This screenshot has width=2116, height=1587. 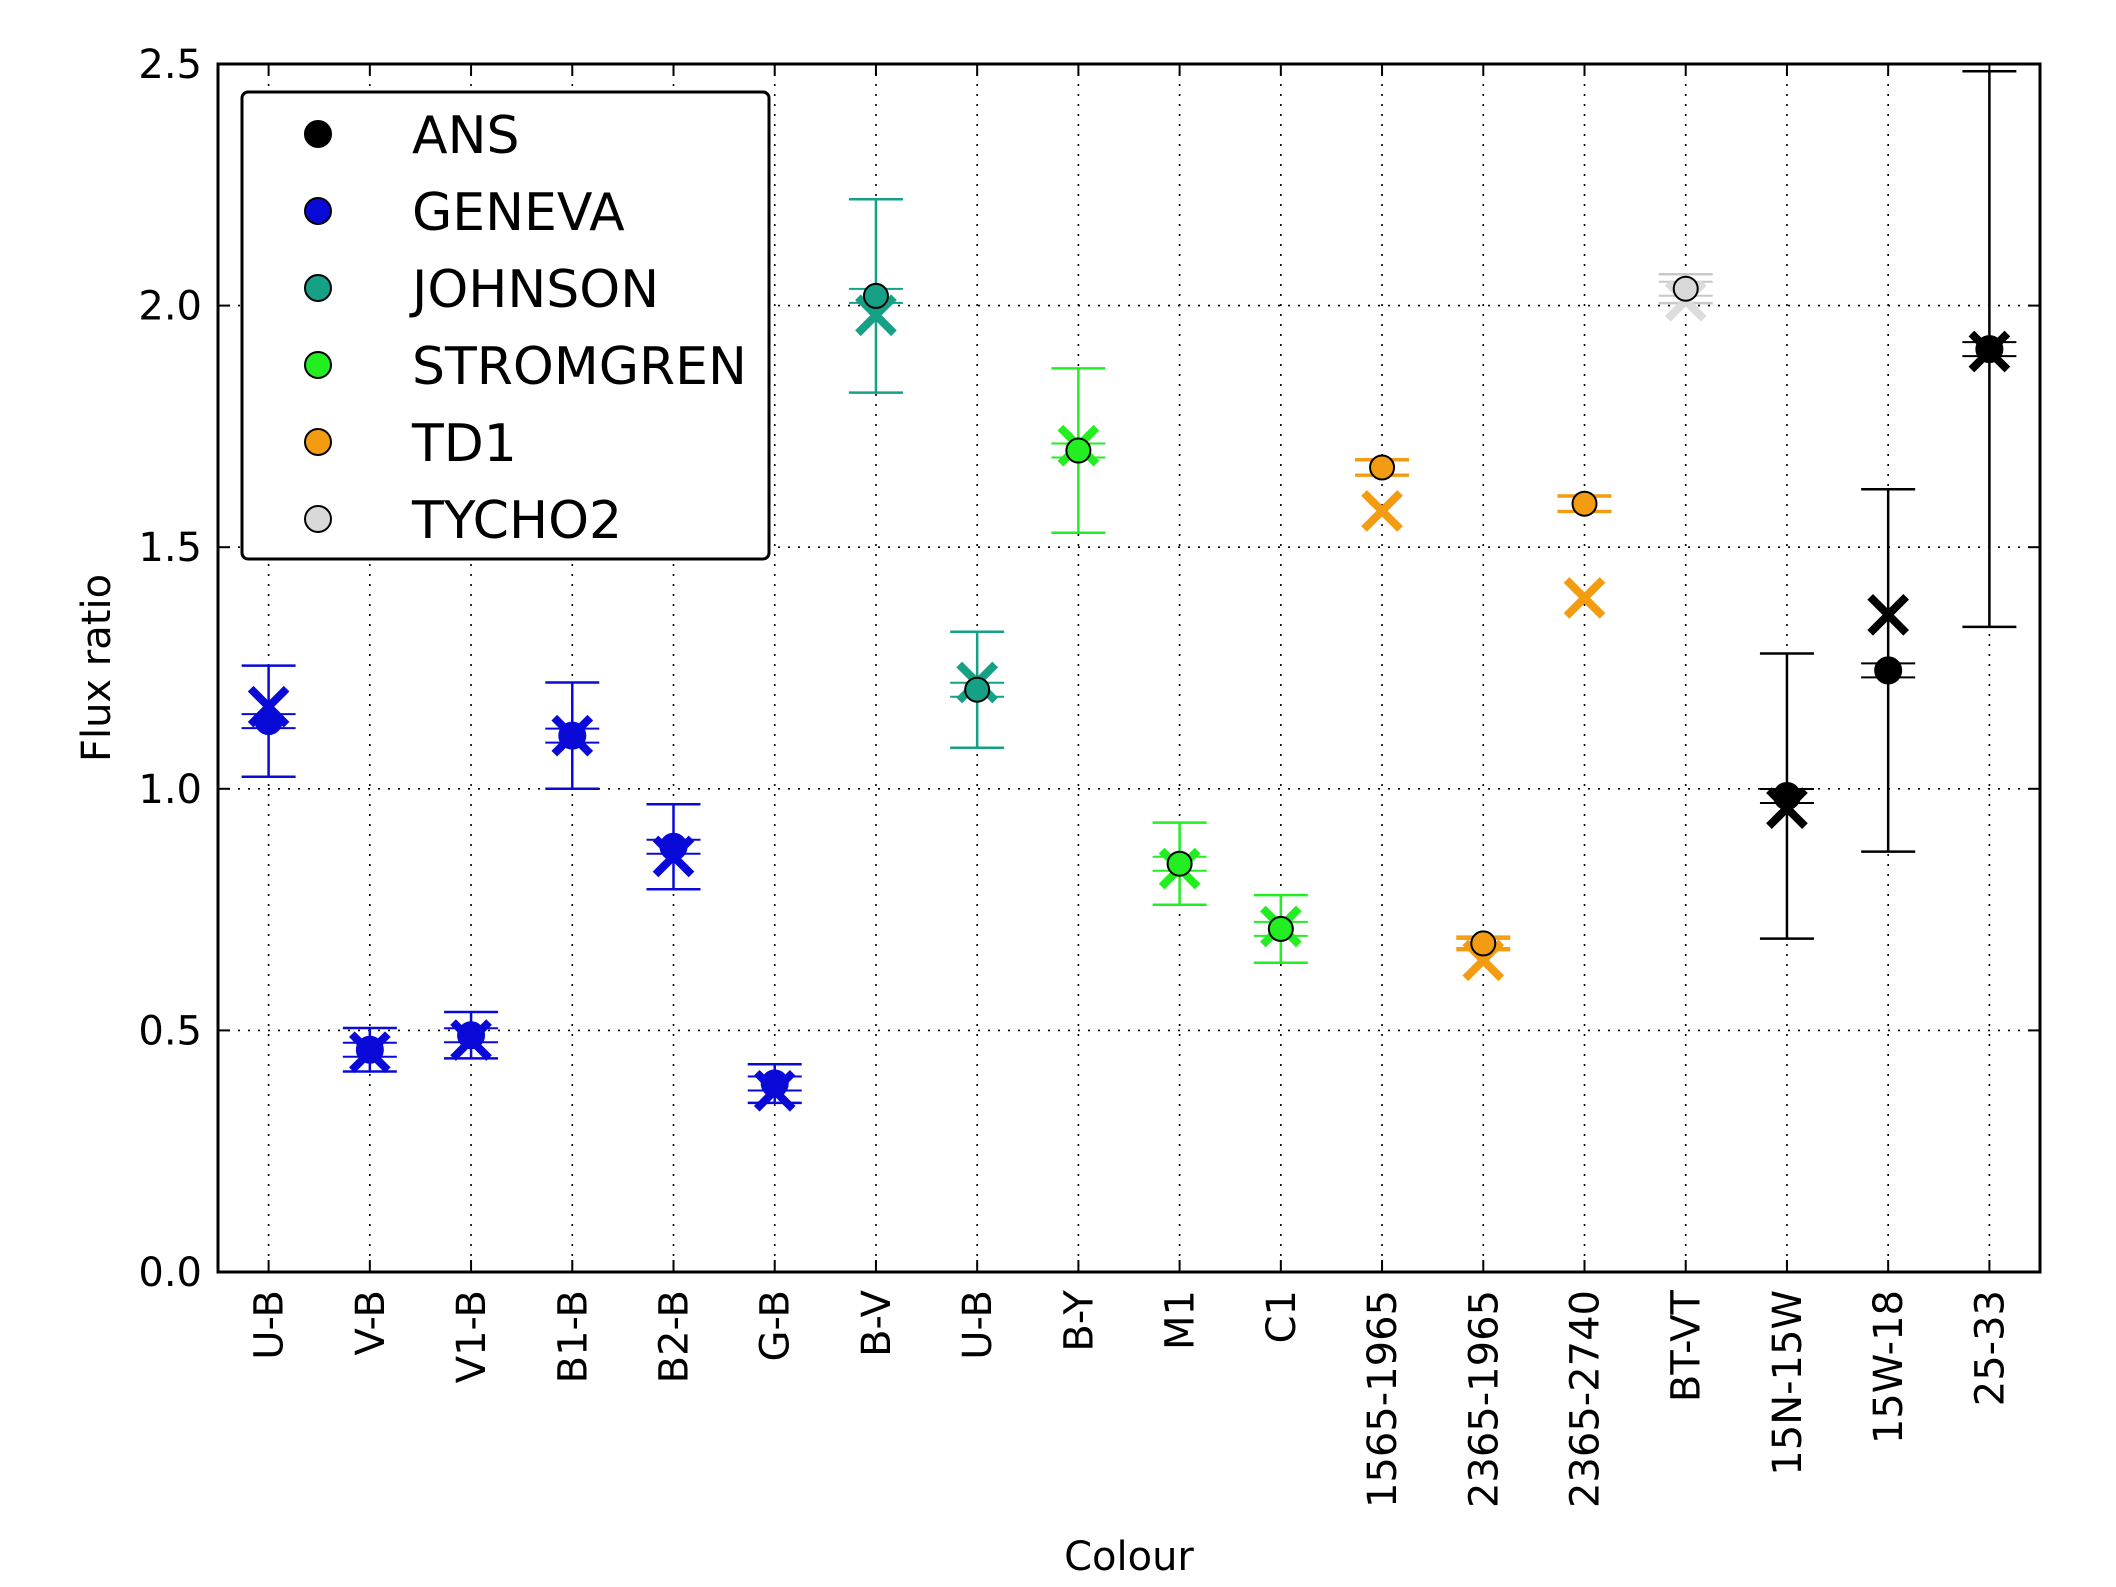 I want to click on x-tick-label: 25-33, so click(x=1990, y=1348).